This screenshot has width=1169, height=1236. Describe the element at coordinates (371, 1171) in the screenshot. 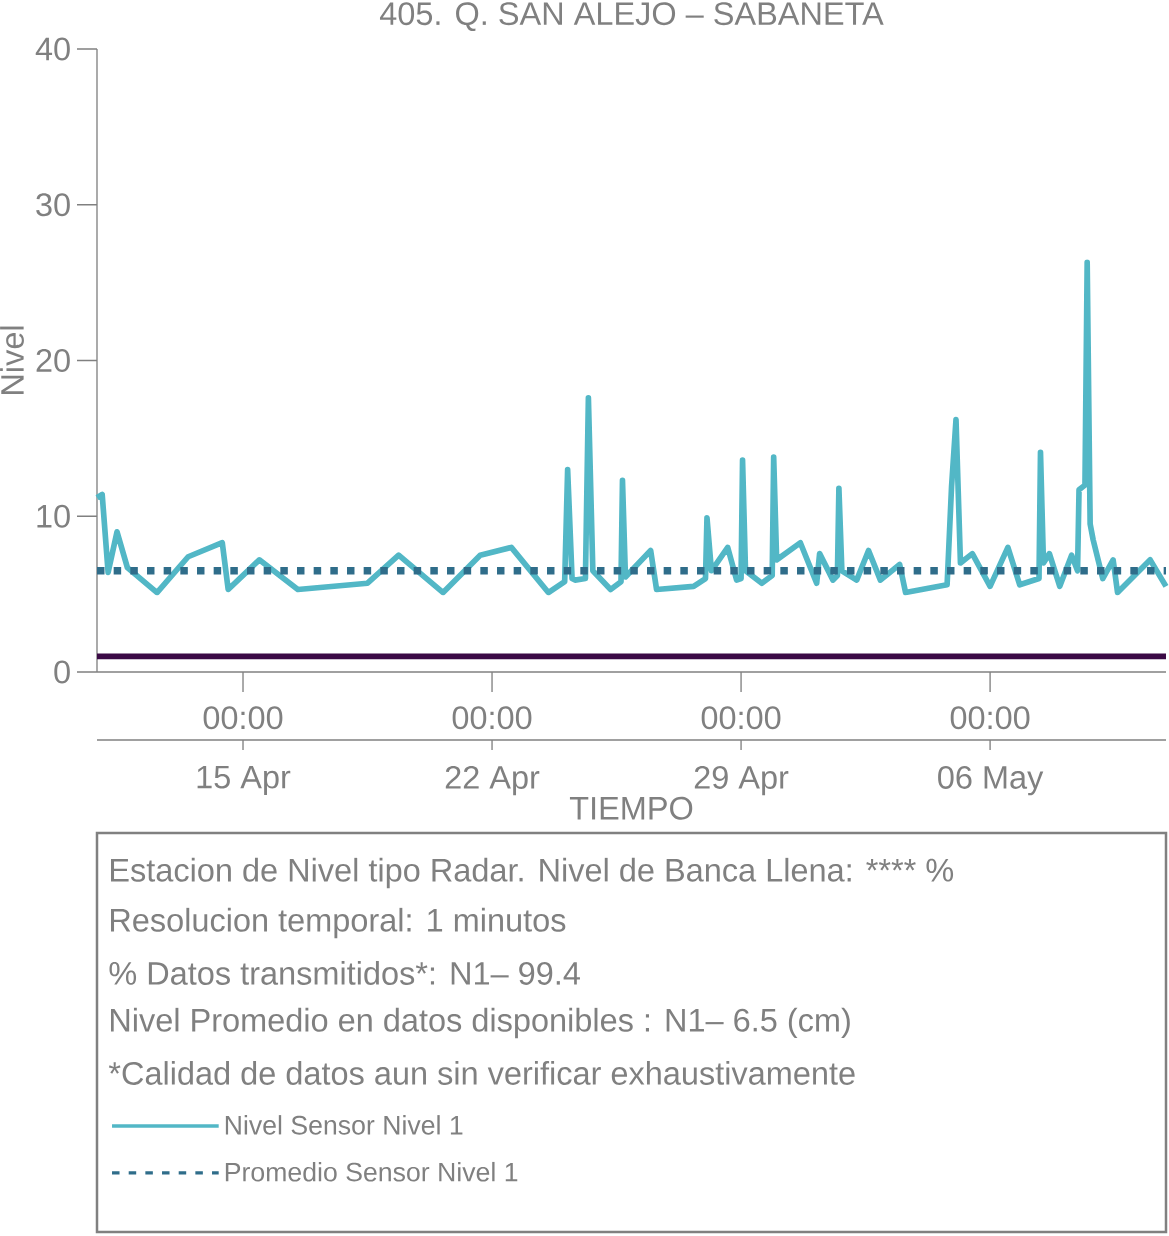

I see `legend-label: Promedio Sensor Nivel 1` at that location.